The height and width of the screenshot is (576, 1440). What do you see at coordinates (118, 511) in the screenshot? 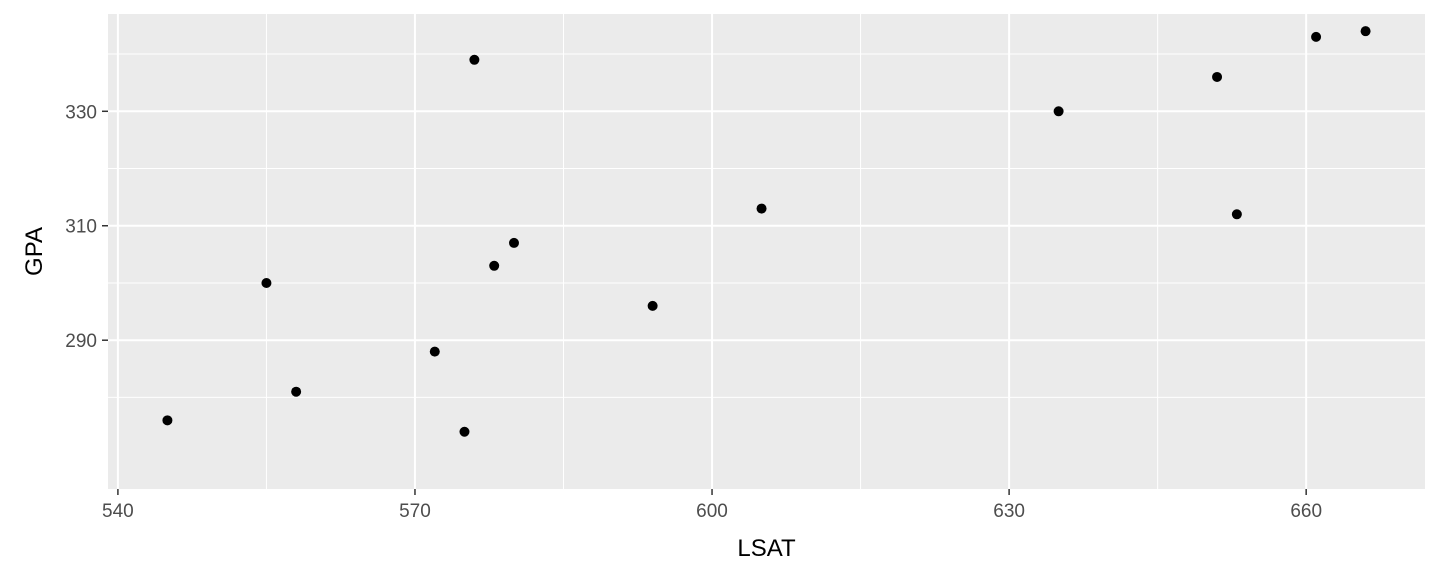
I see `x-tick-label: 540` at bounding box center [118, 511].